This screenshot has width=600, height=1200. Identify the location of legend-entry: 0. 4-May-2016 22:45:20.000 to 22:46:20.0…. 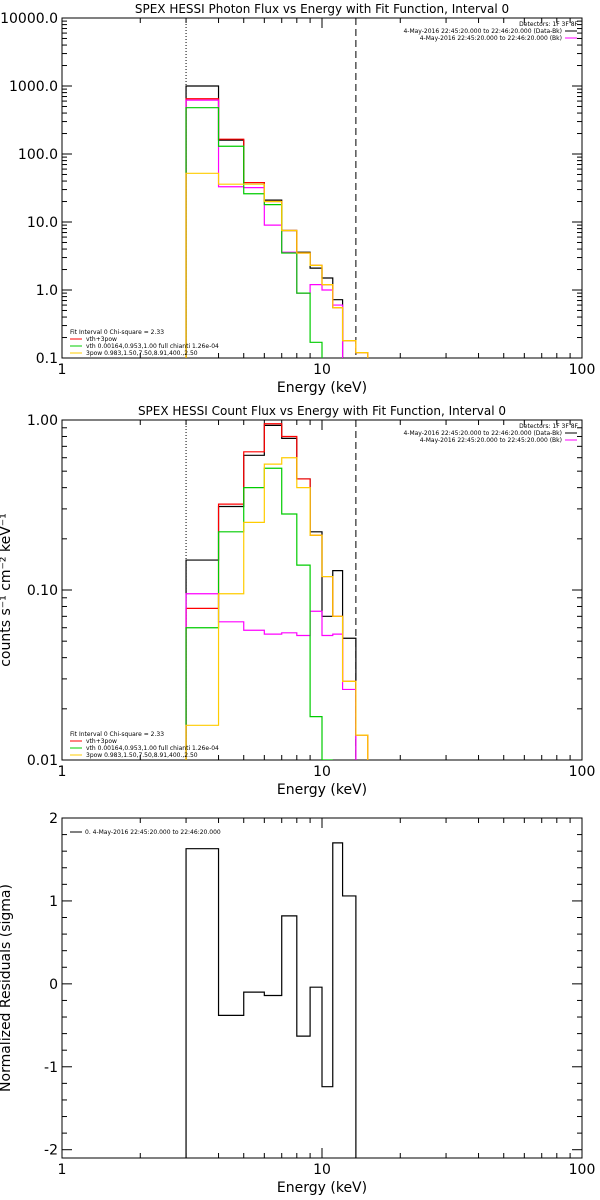
(153, 832).